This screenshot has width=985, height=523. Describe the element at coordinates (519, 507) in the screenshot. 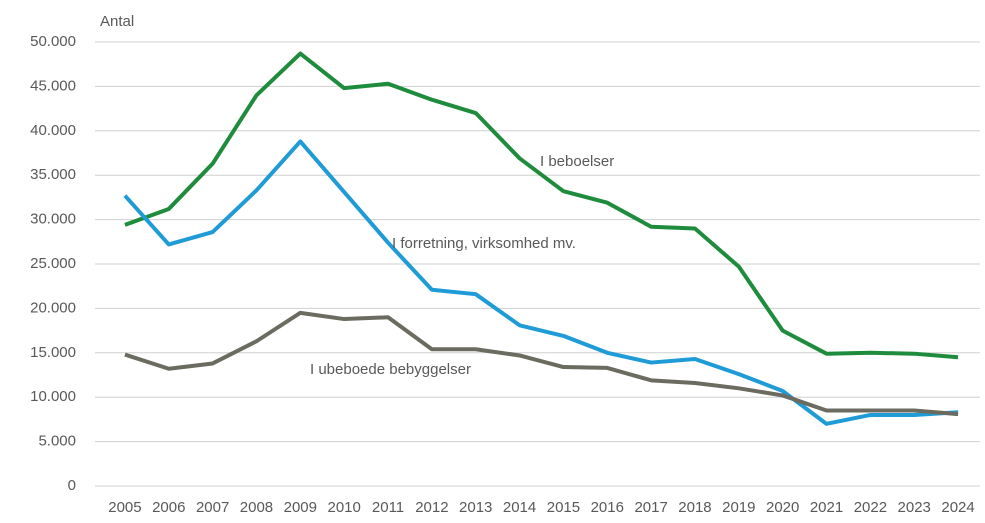

I see `x-tick-label: 2014` at that location.